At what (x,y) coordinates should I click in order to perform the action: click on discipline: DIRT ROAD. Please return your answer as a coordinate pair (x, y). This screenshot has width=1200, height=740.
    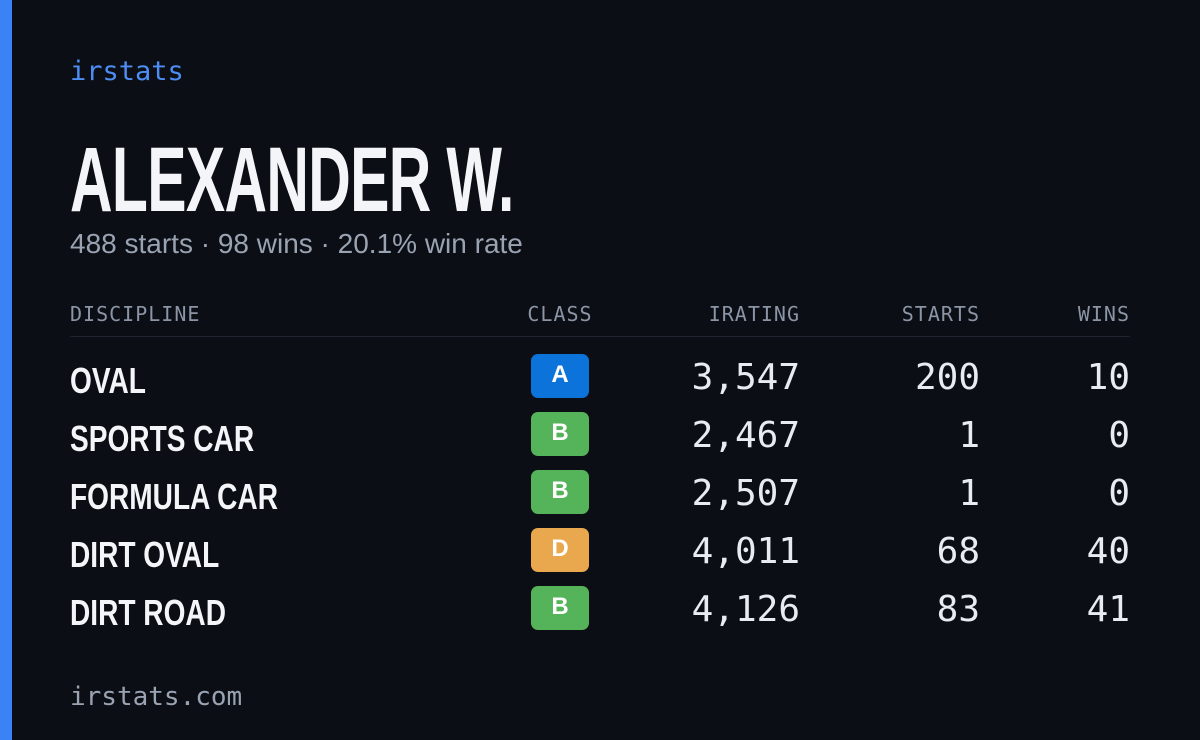
    Looking at the image, I should click on (148, 612).